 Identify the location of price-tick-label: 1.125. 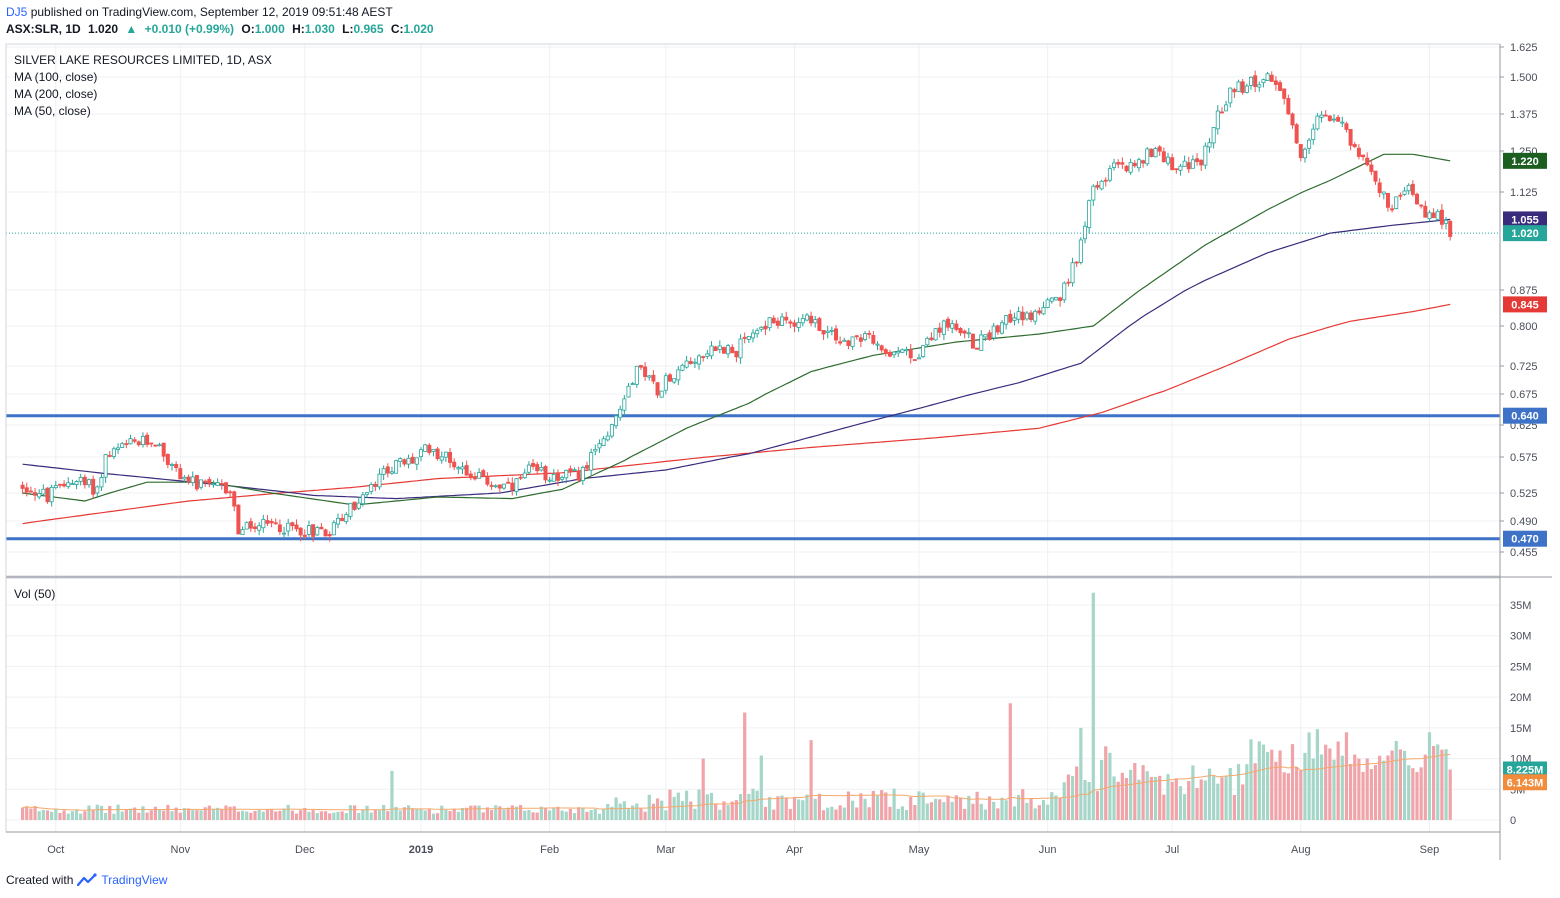
(1524, 193).